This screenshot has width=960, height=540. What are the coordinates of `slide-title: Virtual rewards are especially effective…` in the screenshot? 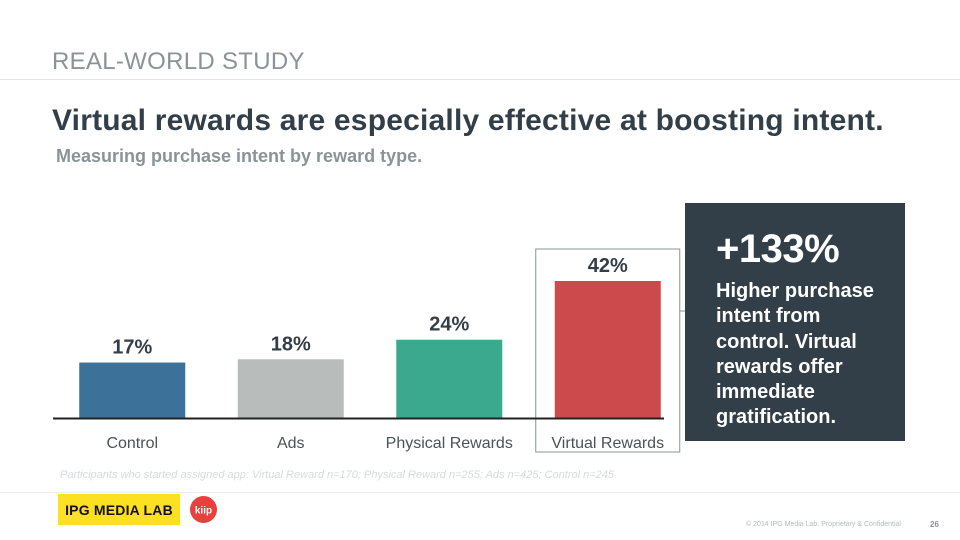 It's located at (468, 120).